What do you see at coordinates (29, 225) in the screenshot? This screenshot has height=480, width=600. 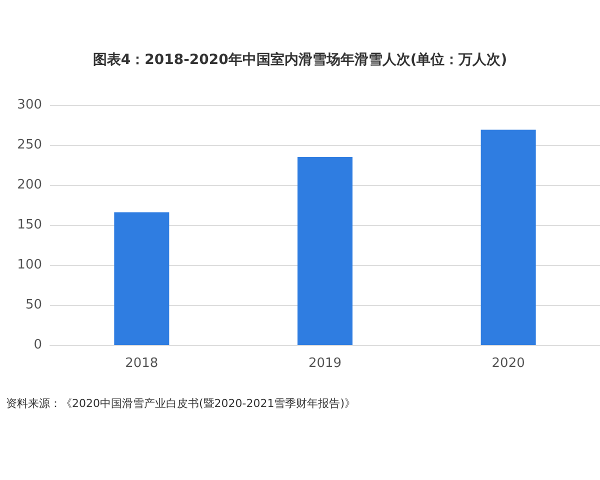 I see `y-tick-label: 150` at bounding box center [29, 225].